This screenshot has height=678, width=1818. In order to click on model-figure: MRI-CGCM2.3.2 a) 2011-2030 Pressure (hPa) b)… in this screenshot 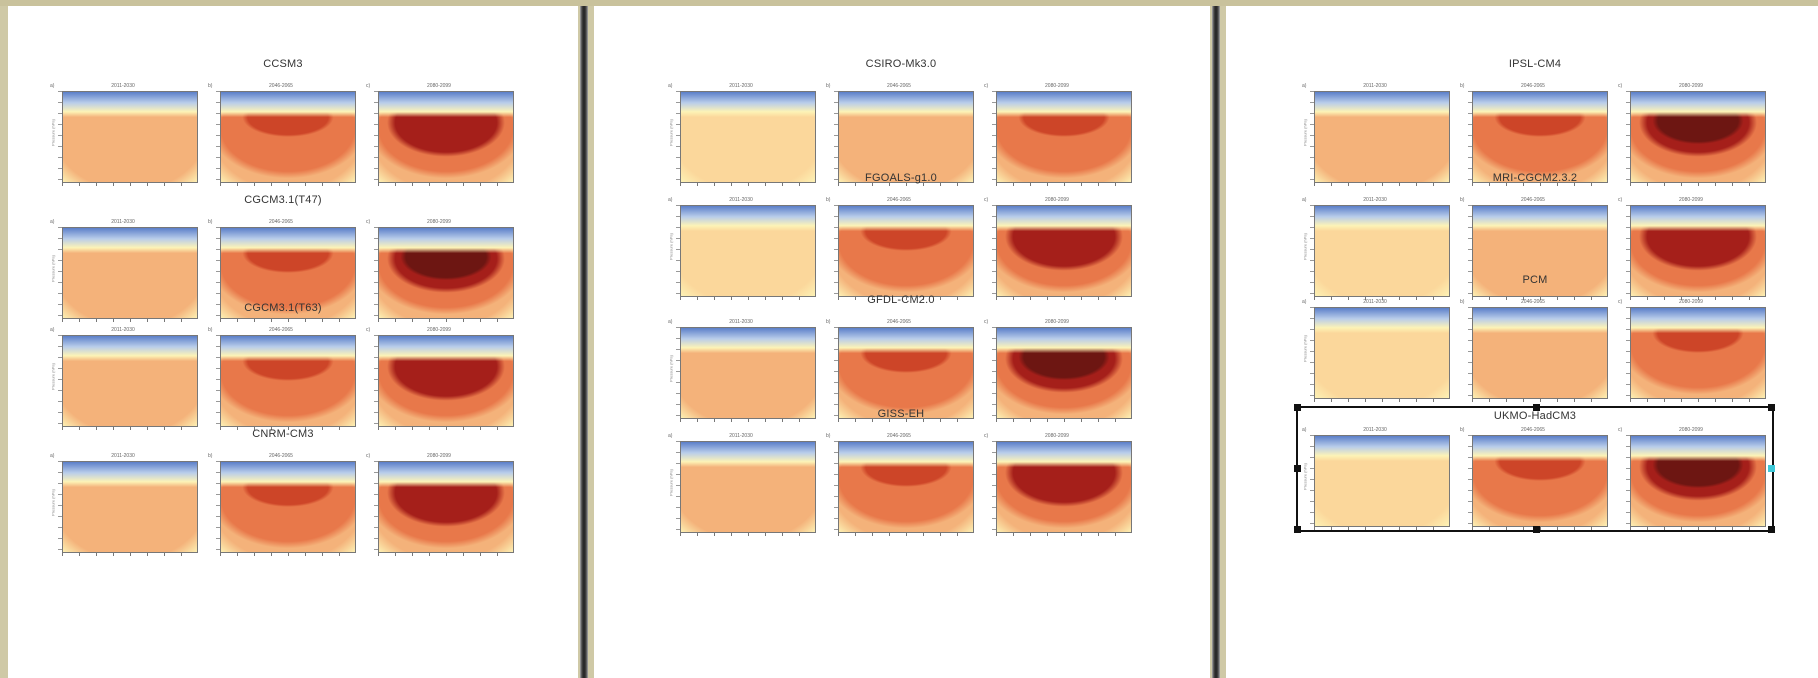, I will do `click(1535, 241)`.